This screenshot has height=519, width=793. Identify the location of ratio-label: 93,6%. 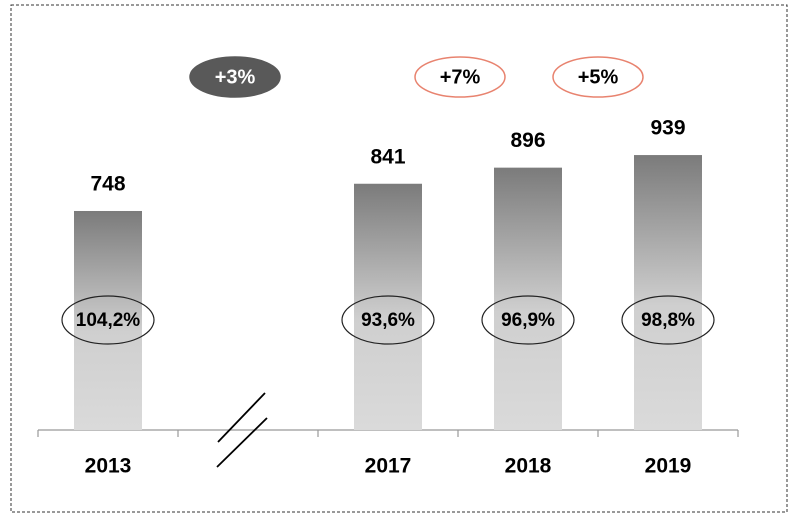
(388, 320).